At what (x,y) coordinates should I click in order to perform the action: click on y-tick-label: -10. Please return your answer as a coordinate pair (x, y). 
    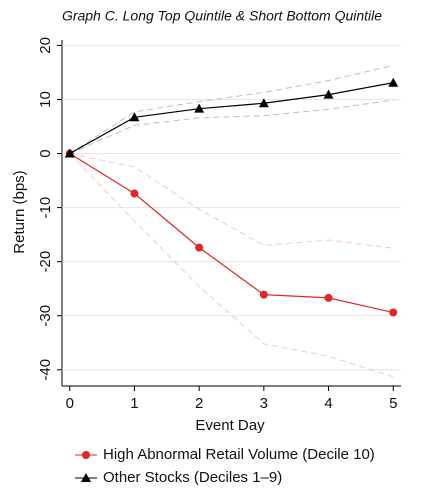
    Looking at the image, I should click on (45, 208).